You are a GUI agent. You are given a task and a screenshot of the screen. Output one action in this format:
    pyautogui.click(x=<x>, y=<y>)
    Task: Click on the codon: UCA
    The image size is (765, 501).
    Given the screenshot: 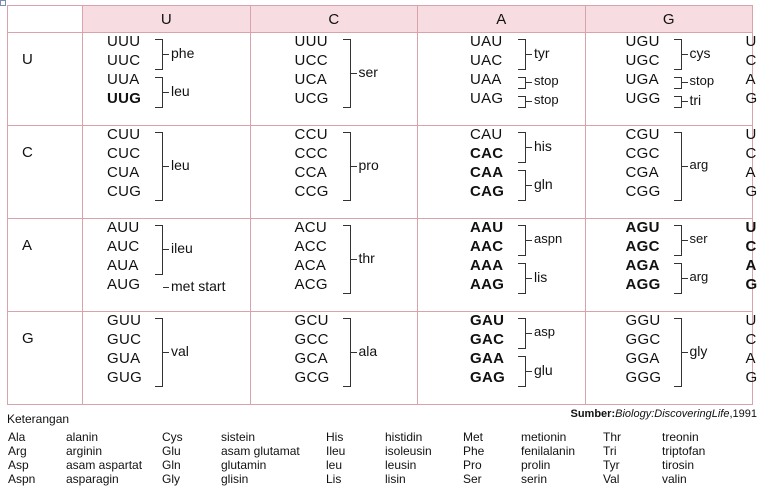 What is the action you would take?
    pyautogui.click(x=311, y=79)
    